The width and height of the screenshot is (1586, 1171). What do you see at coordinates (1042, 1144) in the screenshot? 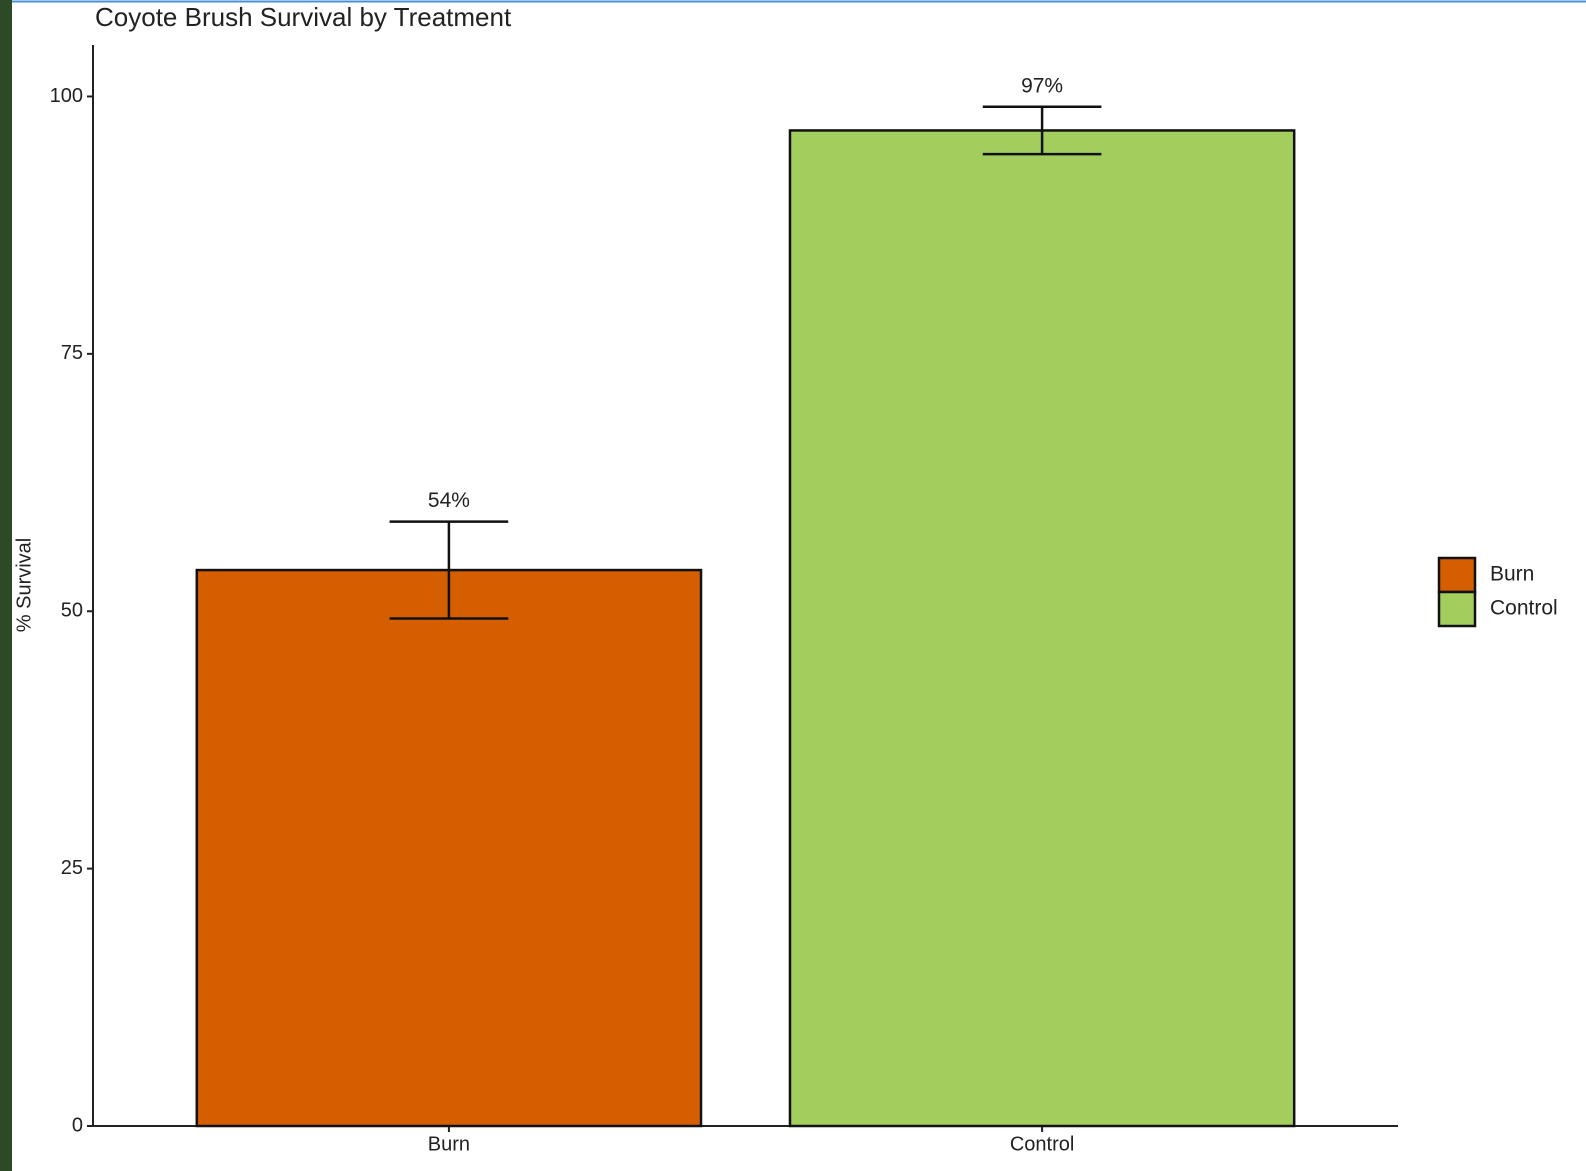
I see `x-tick-label: Control` at bounding box center [1042, 1144].